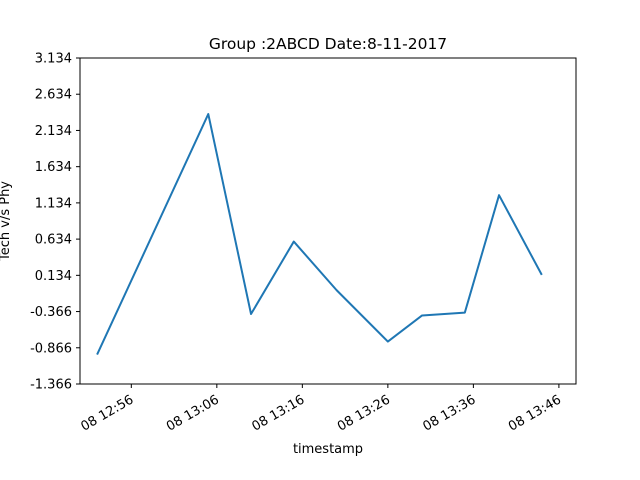 Image resolution: width=640 pixels, height=480 pixels. I want to click on y-tick-label: 1.134, so click(53, 203).